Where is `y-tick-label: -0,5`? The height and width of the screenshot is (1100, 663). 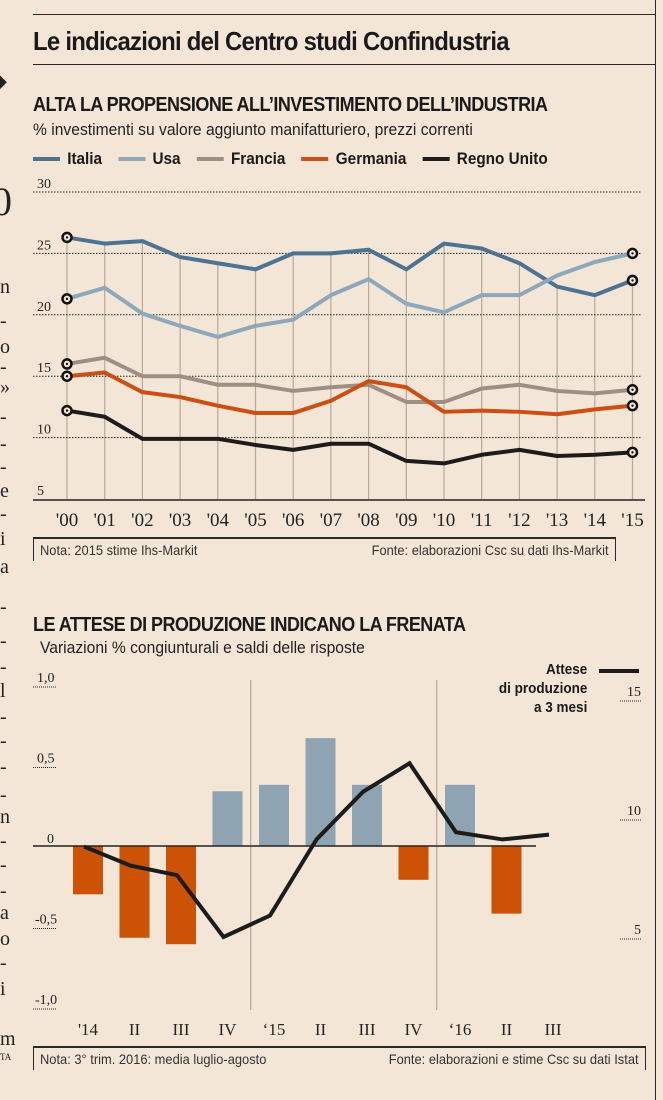
y-tick-label: -0,5 is located at coordinates (46, 920).